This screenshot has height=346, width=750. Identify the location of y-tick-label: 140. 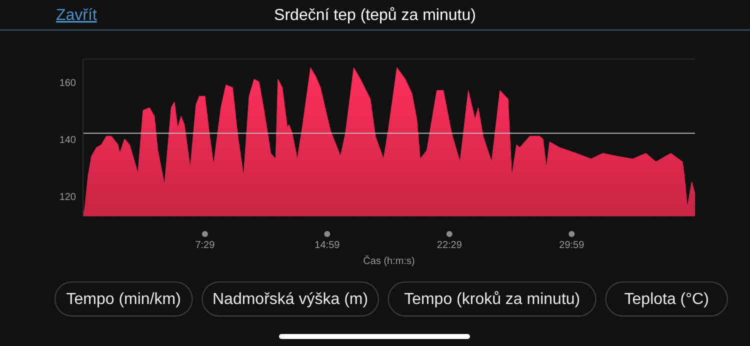
(67, 140).